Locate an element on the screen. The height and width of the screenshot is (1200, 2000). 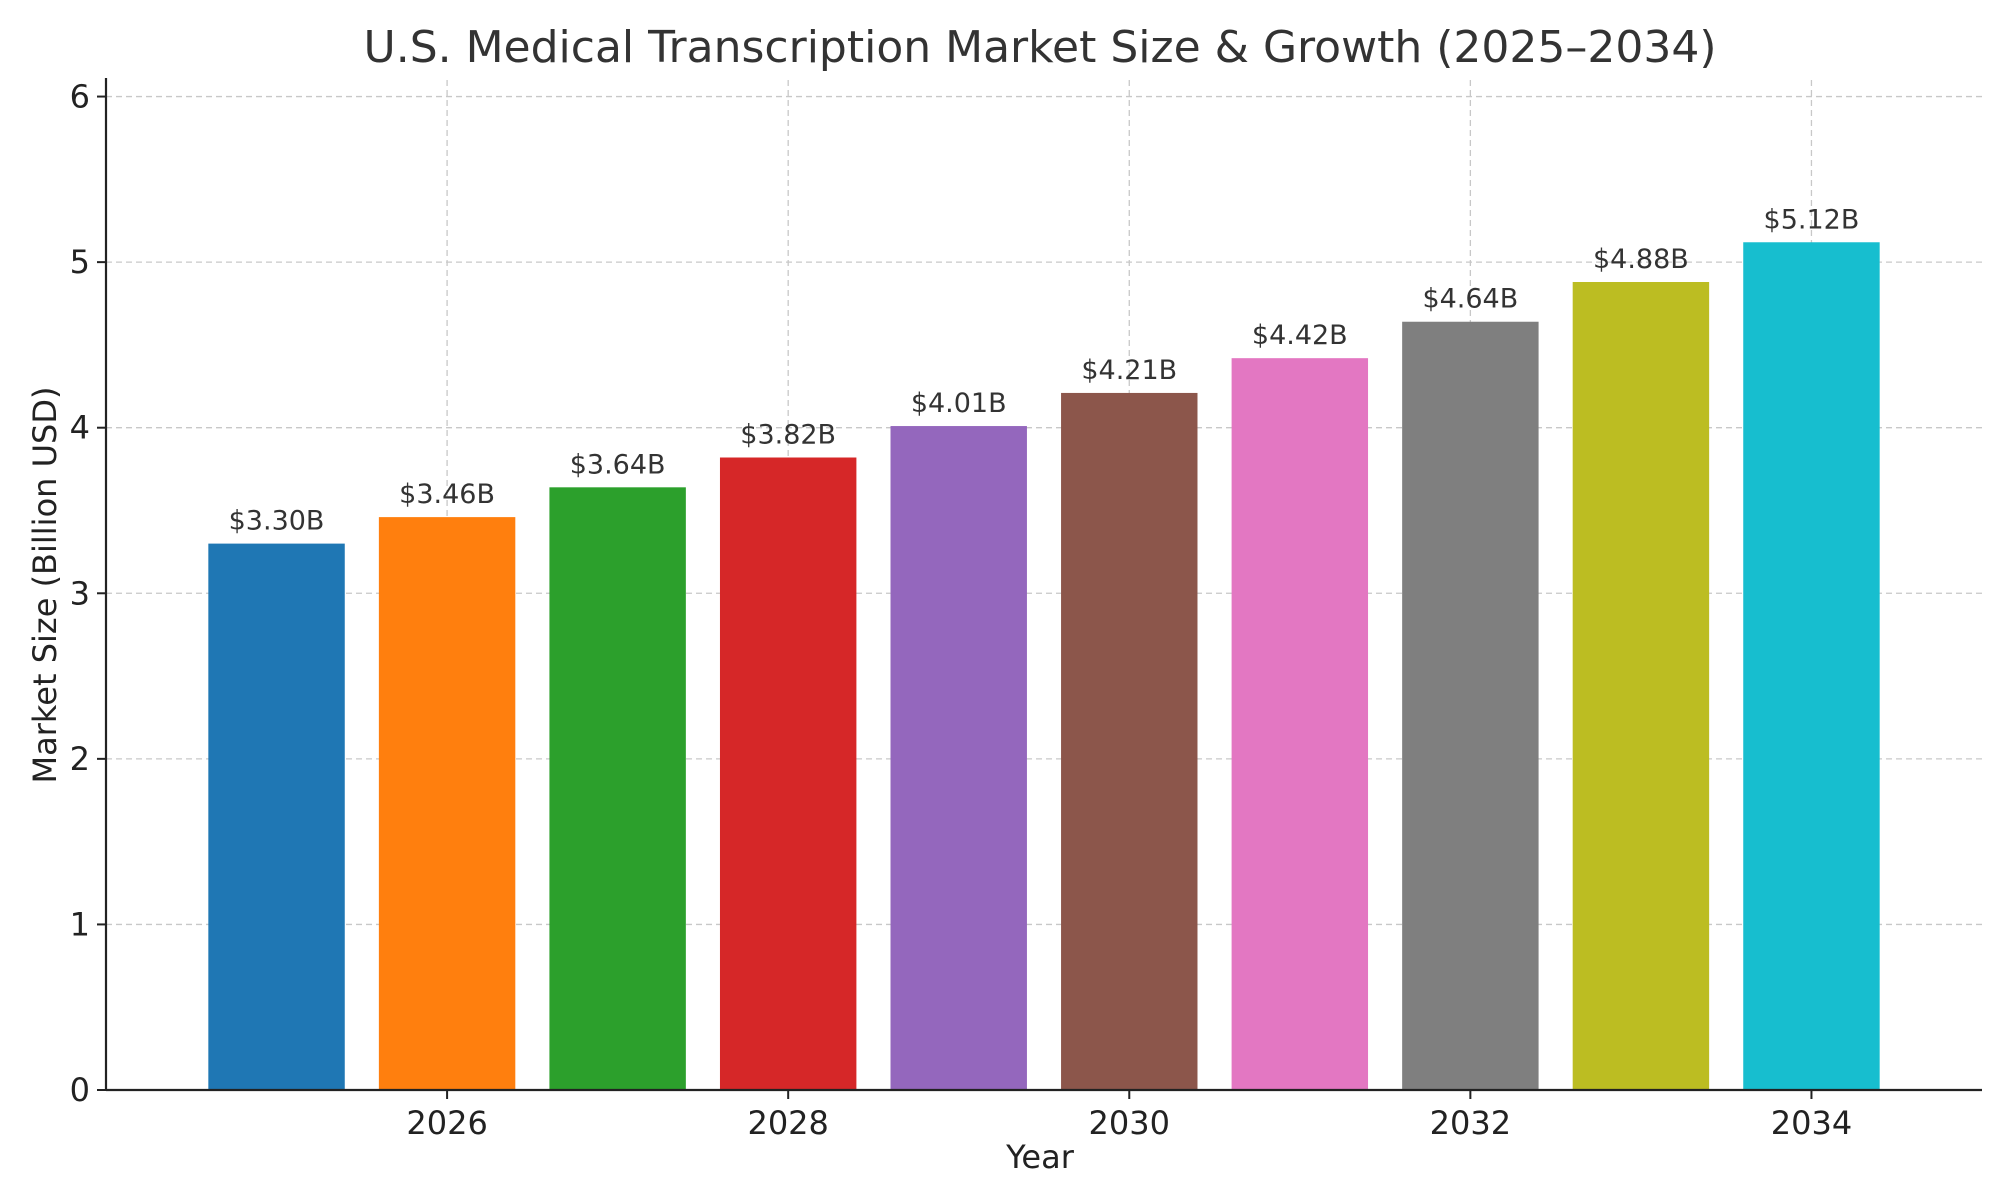
bar-2031 is located at coordinates (1300, 724).